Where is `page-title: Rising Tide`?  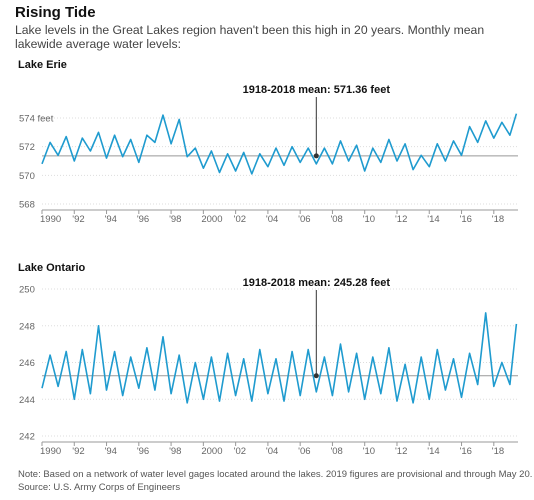 page-title: Rising Tide is located at coordinates (55, 12).